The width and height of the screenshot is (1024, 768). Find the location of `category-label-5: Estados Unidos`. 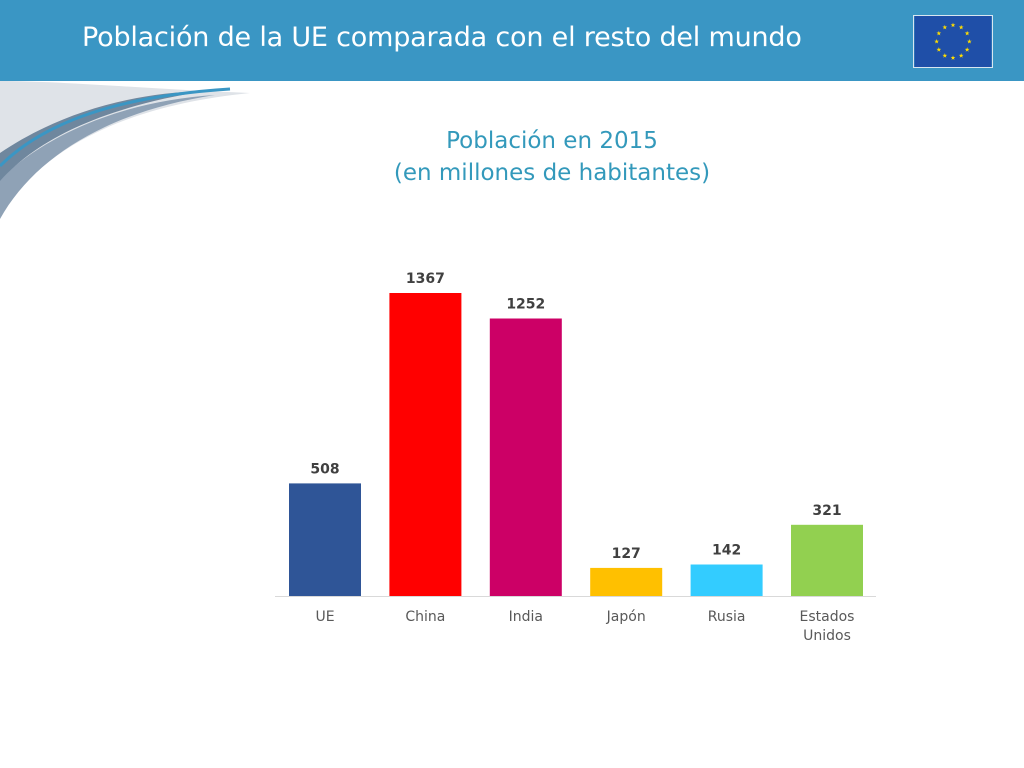

category-label-5: Estados Unidos is located at coordinates (827, 626).